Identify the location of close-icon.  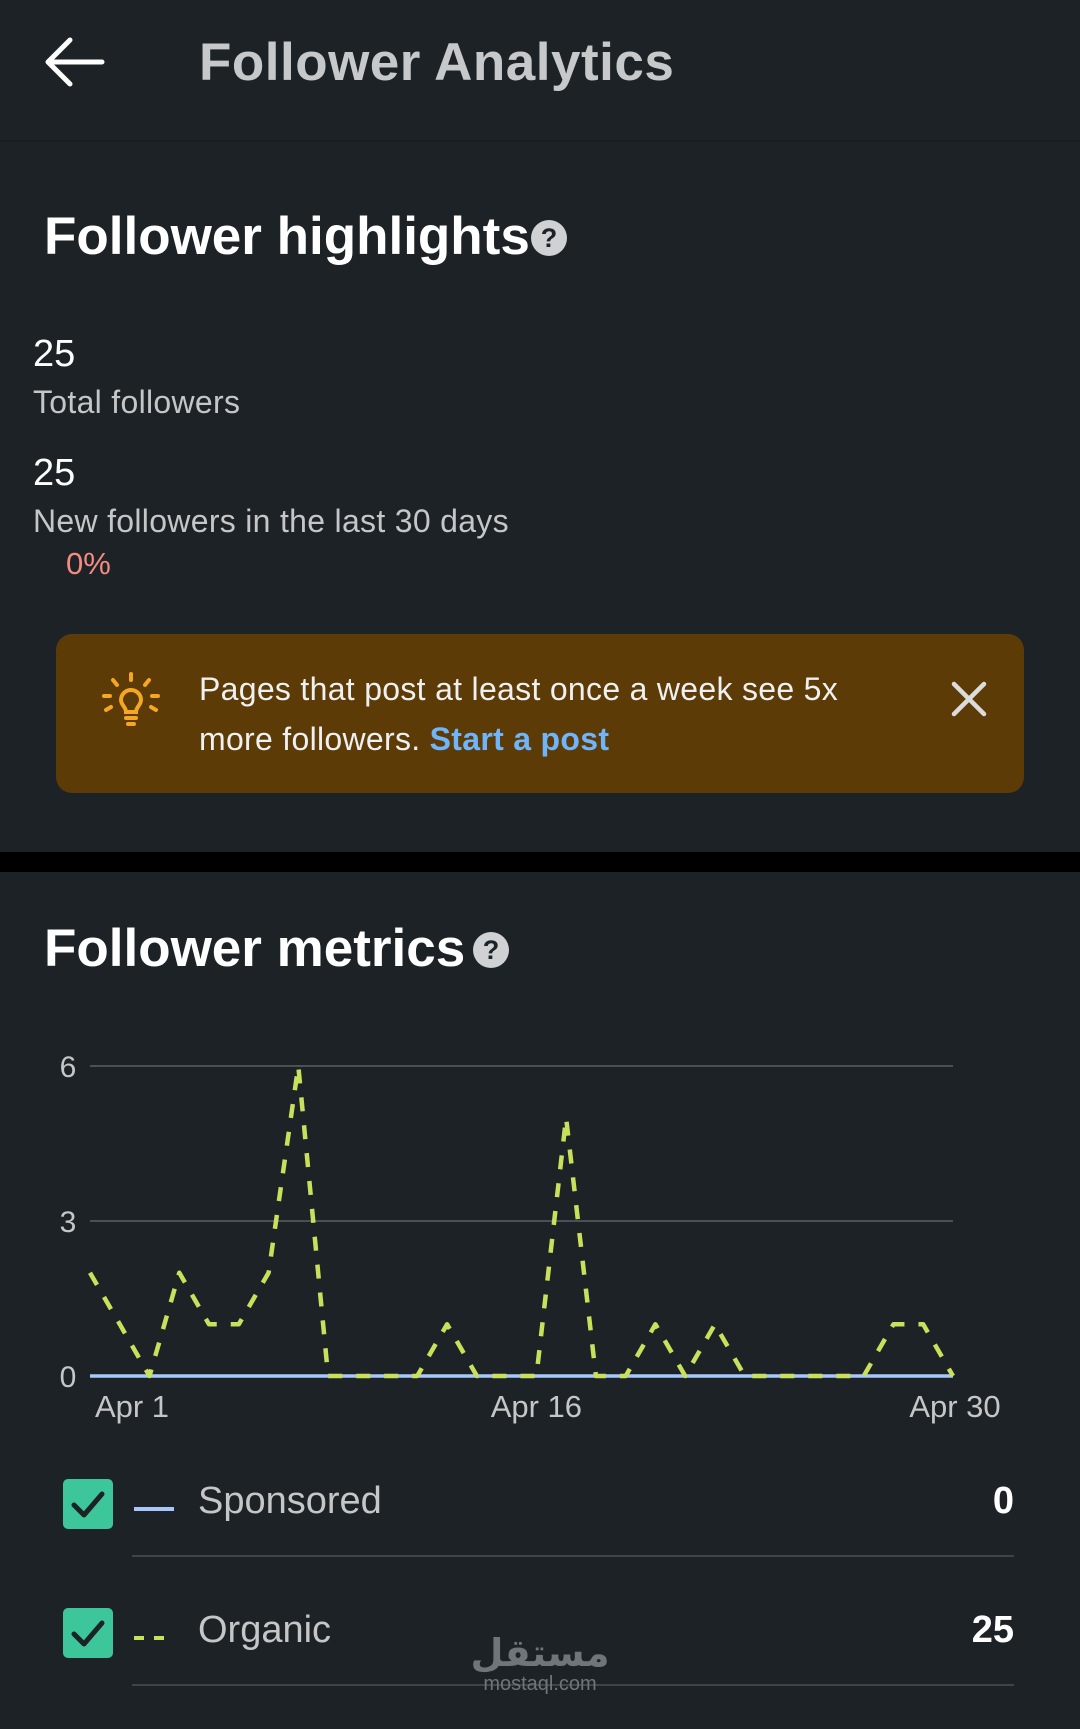
(969, 699).